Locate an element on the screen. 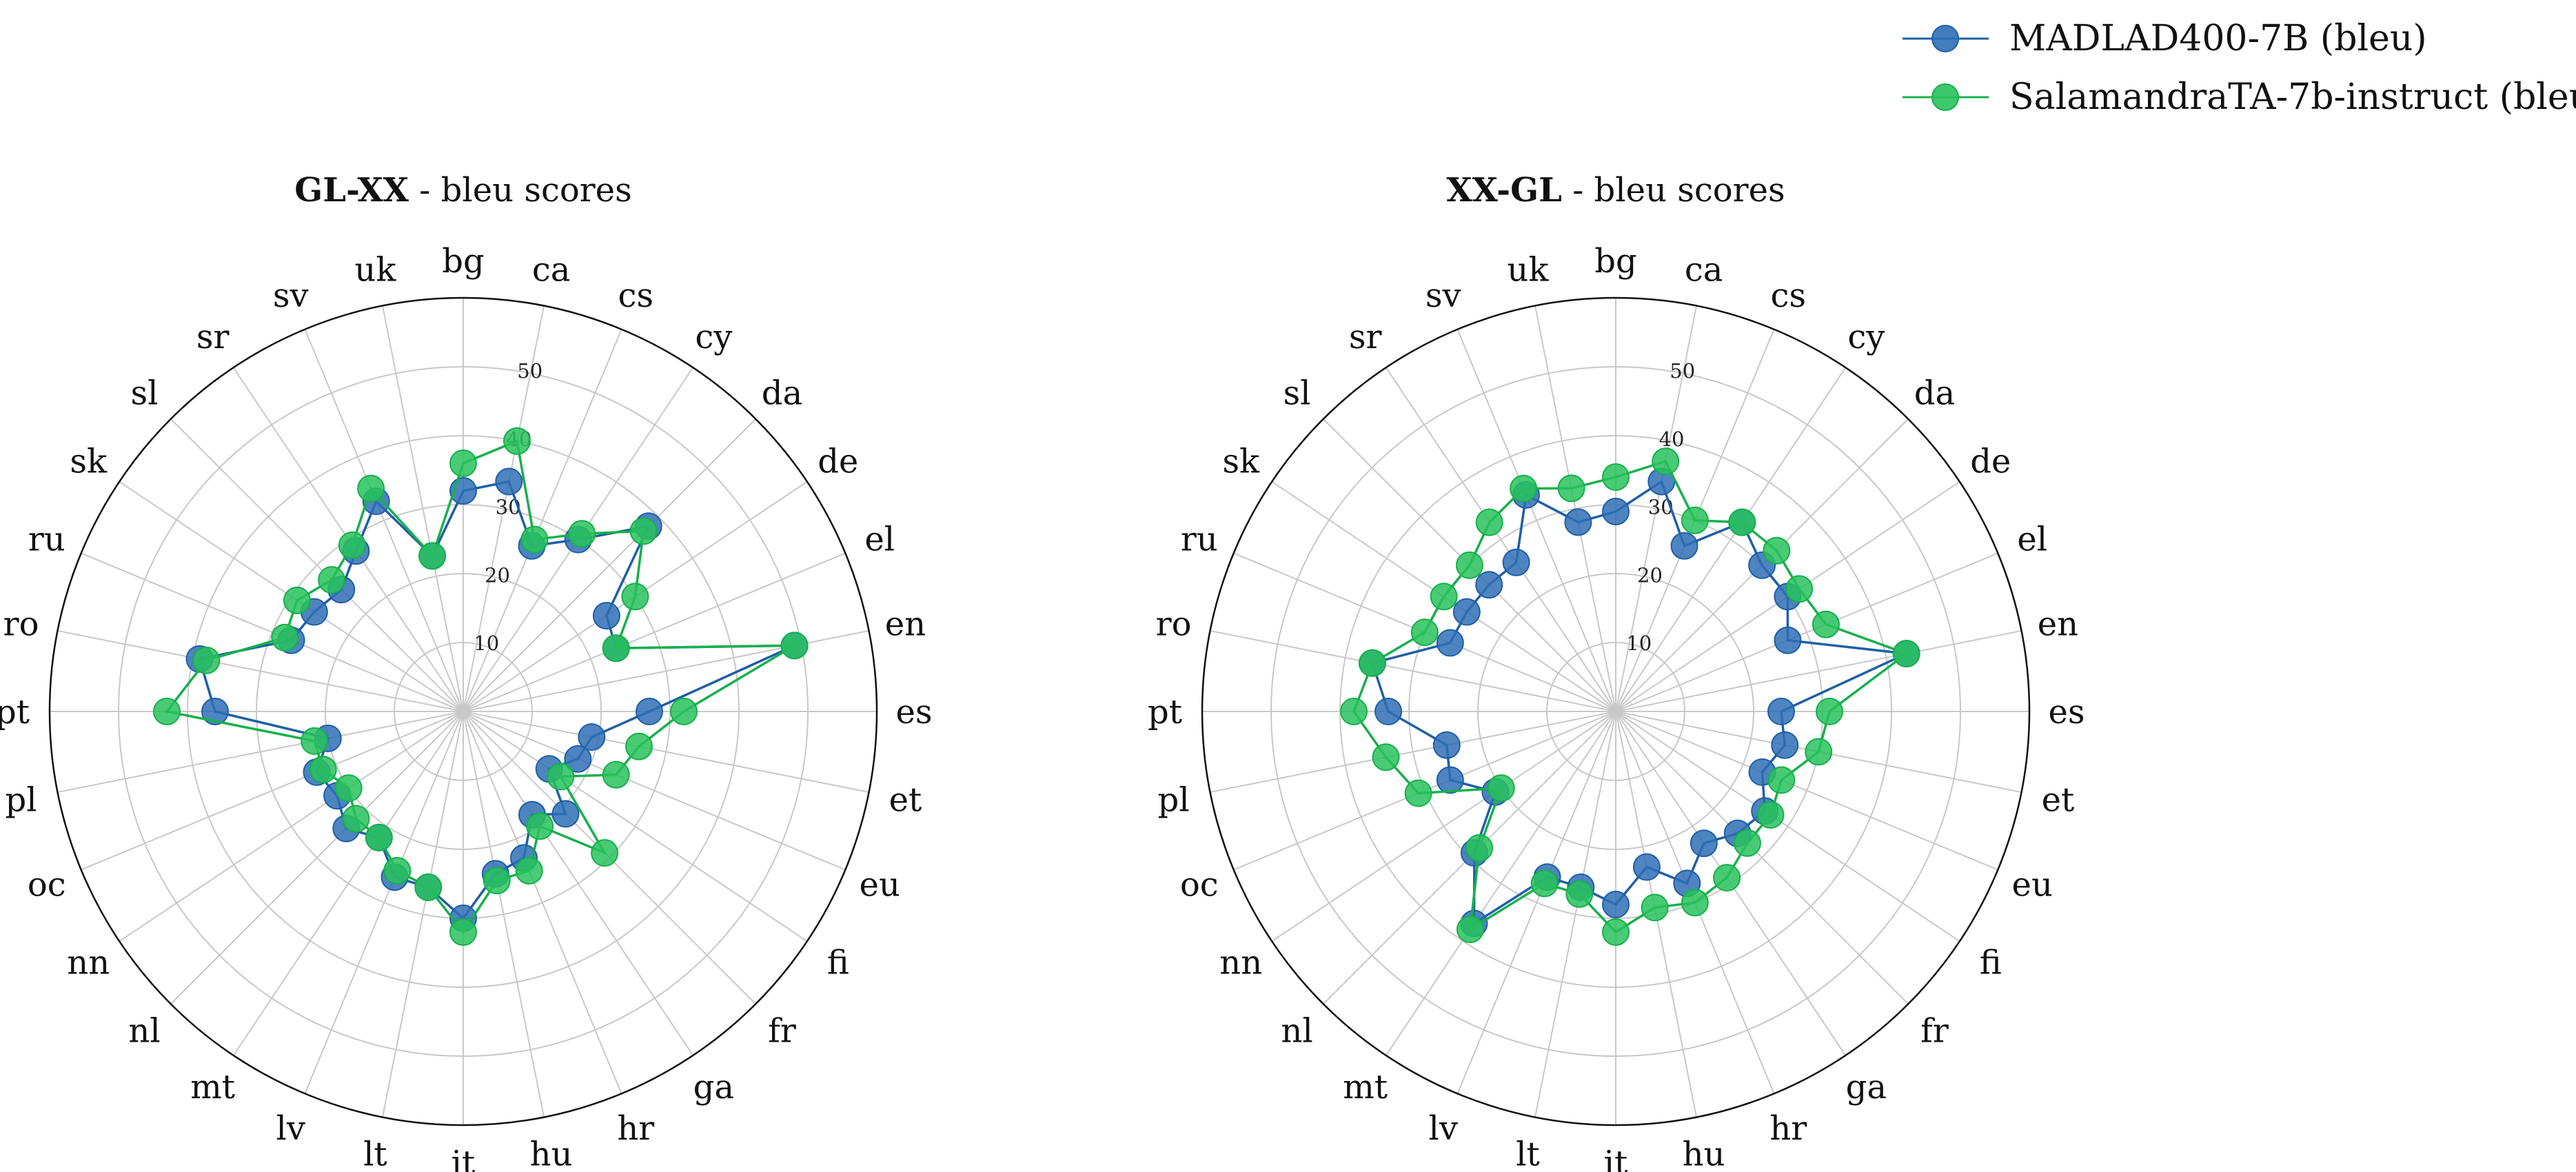  category-label-hu: hu is located at coordinates (1704, 1153).